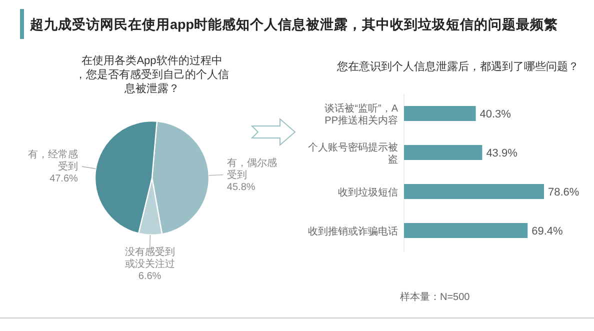 The width and height of the screenshot is (594, 331). What do you see at coordinates (53, 160) in the screenshot?
I see `slice-label: 有，经常感受到` at bounding box center [53, 160].